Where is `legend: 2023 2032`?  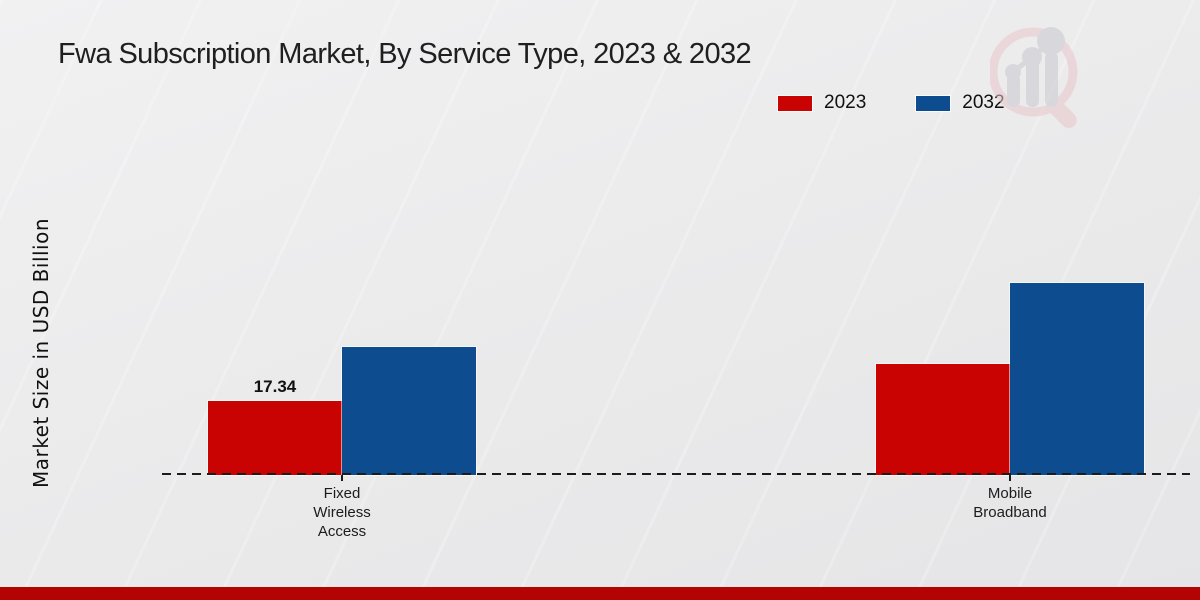 legend: 2023 2032 is located at coordinates (891, 103).